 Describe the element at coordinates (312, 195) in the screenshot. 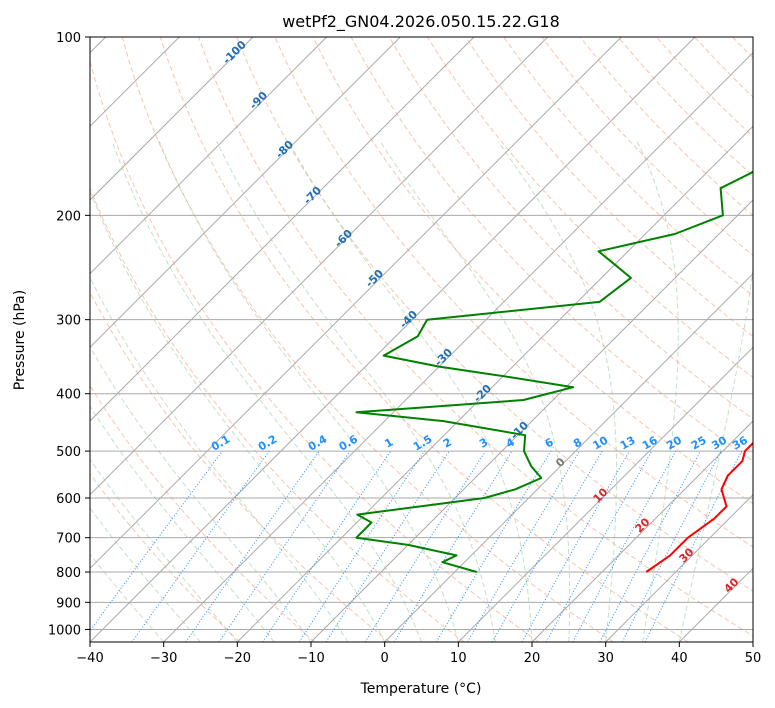

I see `isotherm-label: -70` at that location.